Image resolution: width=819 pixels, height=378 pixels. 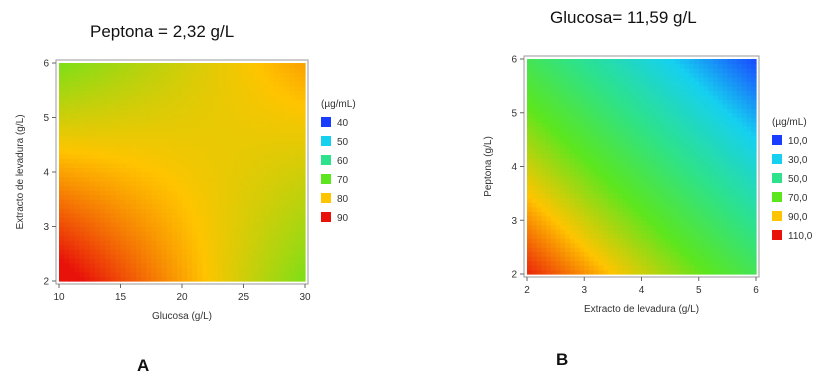 What do you see at coordinates (777, 216) in the screenshot?
I see `legend-swatch` at bounding box center [777, 216].